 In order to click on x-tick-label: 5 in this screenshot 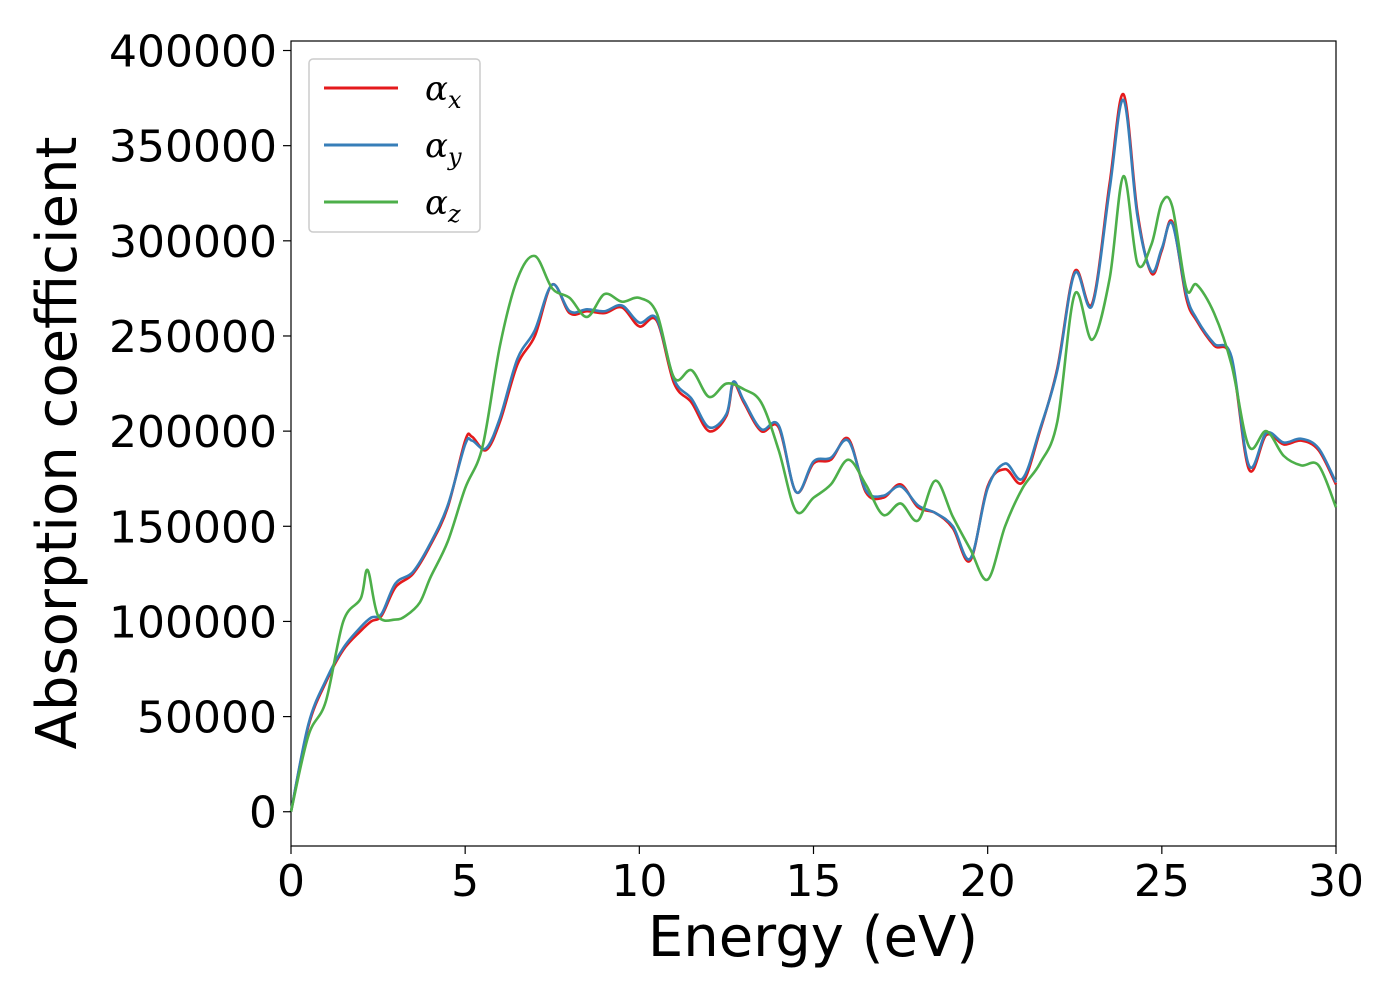, I will do `click(465, 881)`.